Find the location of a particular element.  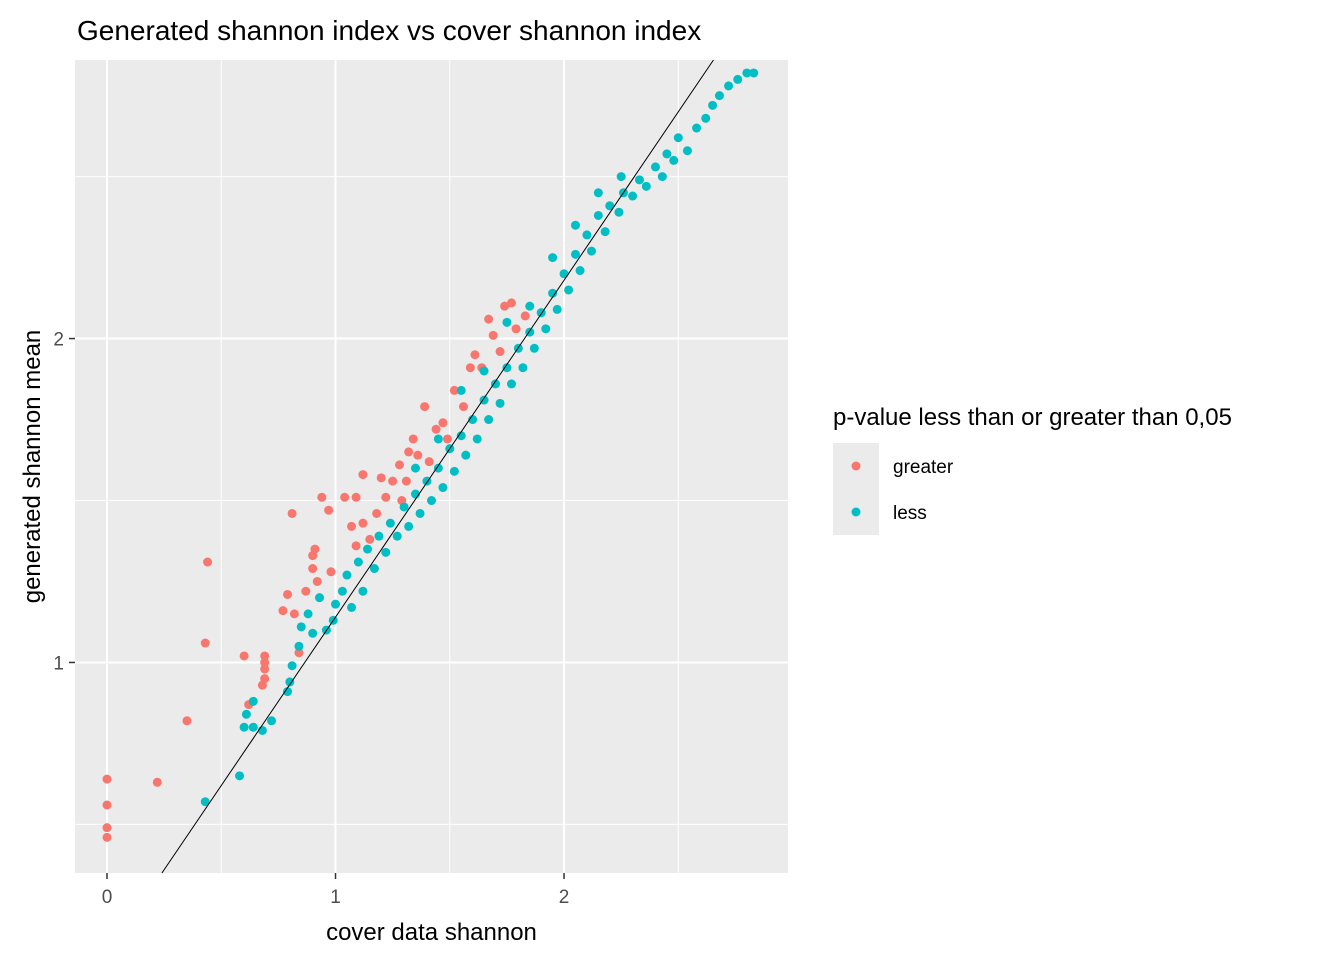

x-axis-ticks: 0 1 2 is located at coordinates (336, 890).